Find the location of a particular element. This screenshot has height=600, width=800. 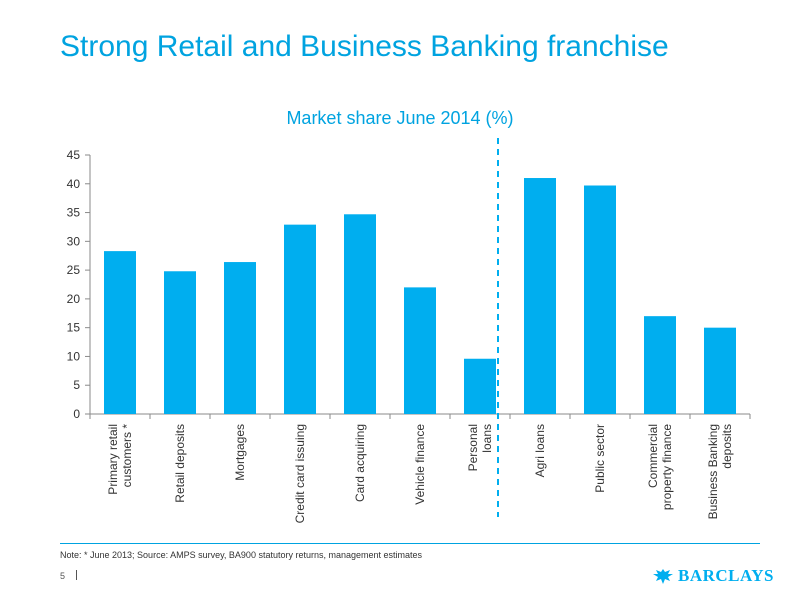

y-tick-label: 35 is located at coordinates (74, 213).